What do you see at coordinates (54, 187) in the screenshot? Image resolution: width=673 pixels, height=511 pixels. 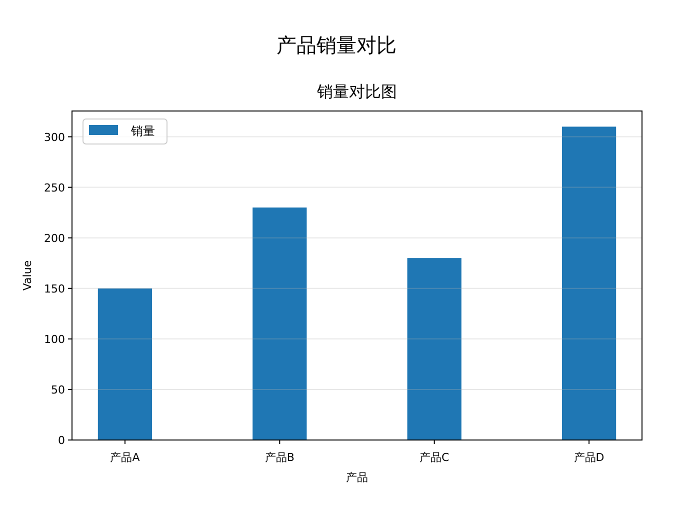 I see `y-tick-label: 250` at bounding box center [54, 187].